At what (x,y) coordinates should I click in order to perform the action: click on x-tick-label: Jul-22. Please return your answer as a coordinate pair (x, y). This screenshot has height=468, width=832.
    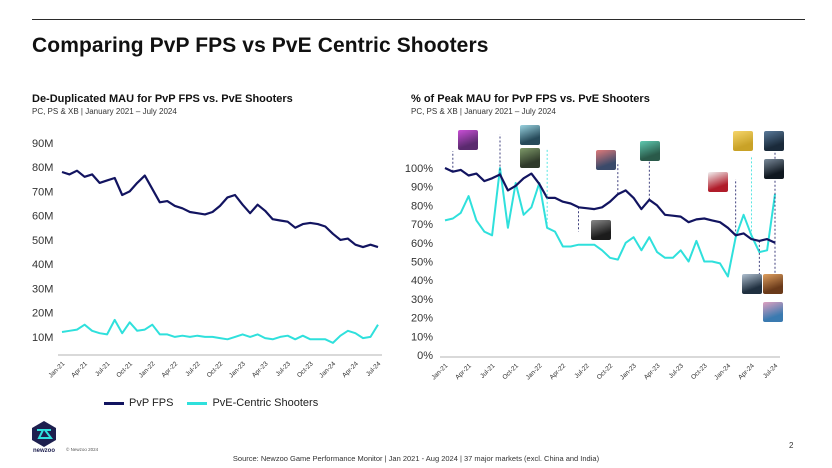
    Looking at the image, I should click on (582, 371).